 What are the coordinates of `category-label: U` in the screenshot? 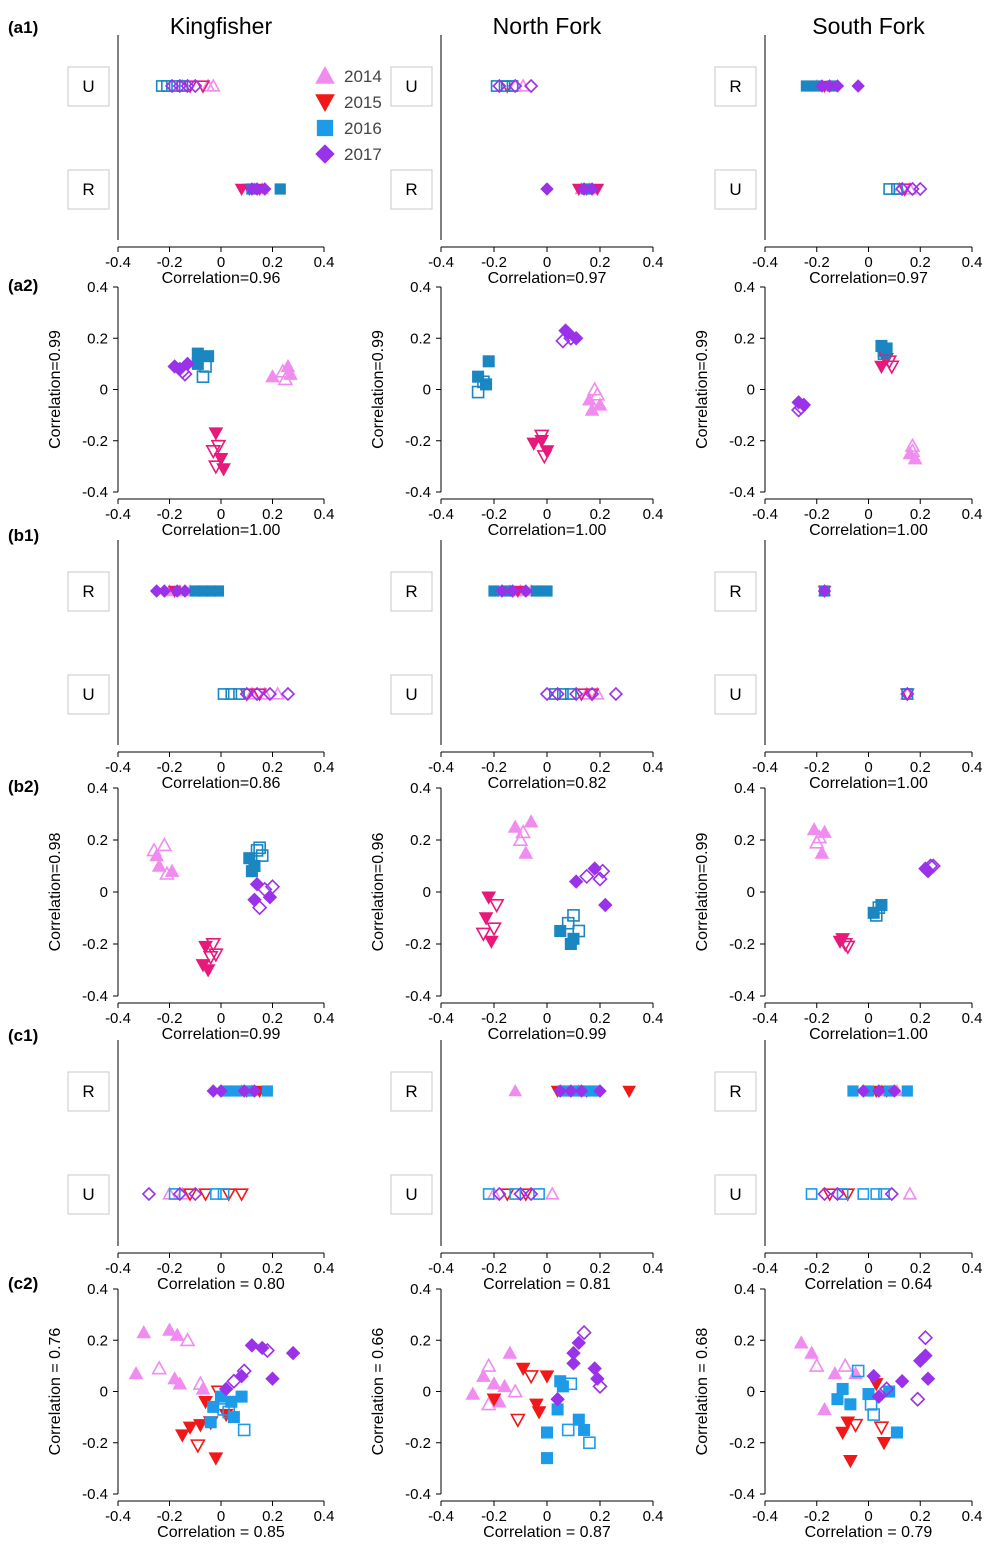 It's located at (88, 1194).